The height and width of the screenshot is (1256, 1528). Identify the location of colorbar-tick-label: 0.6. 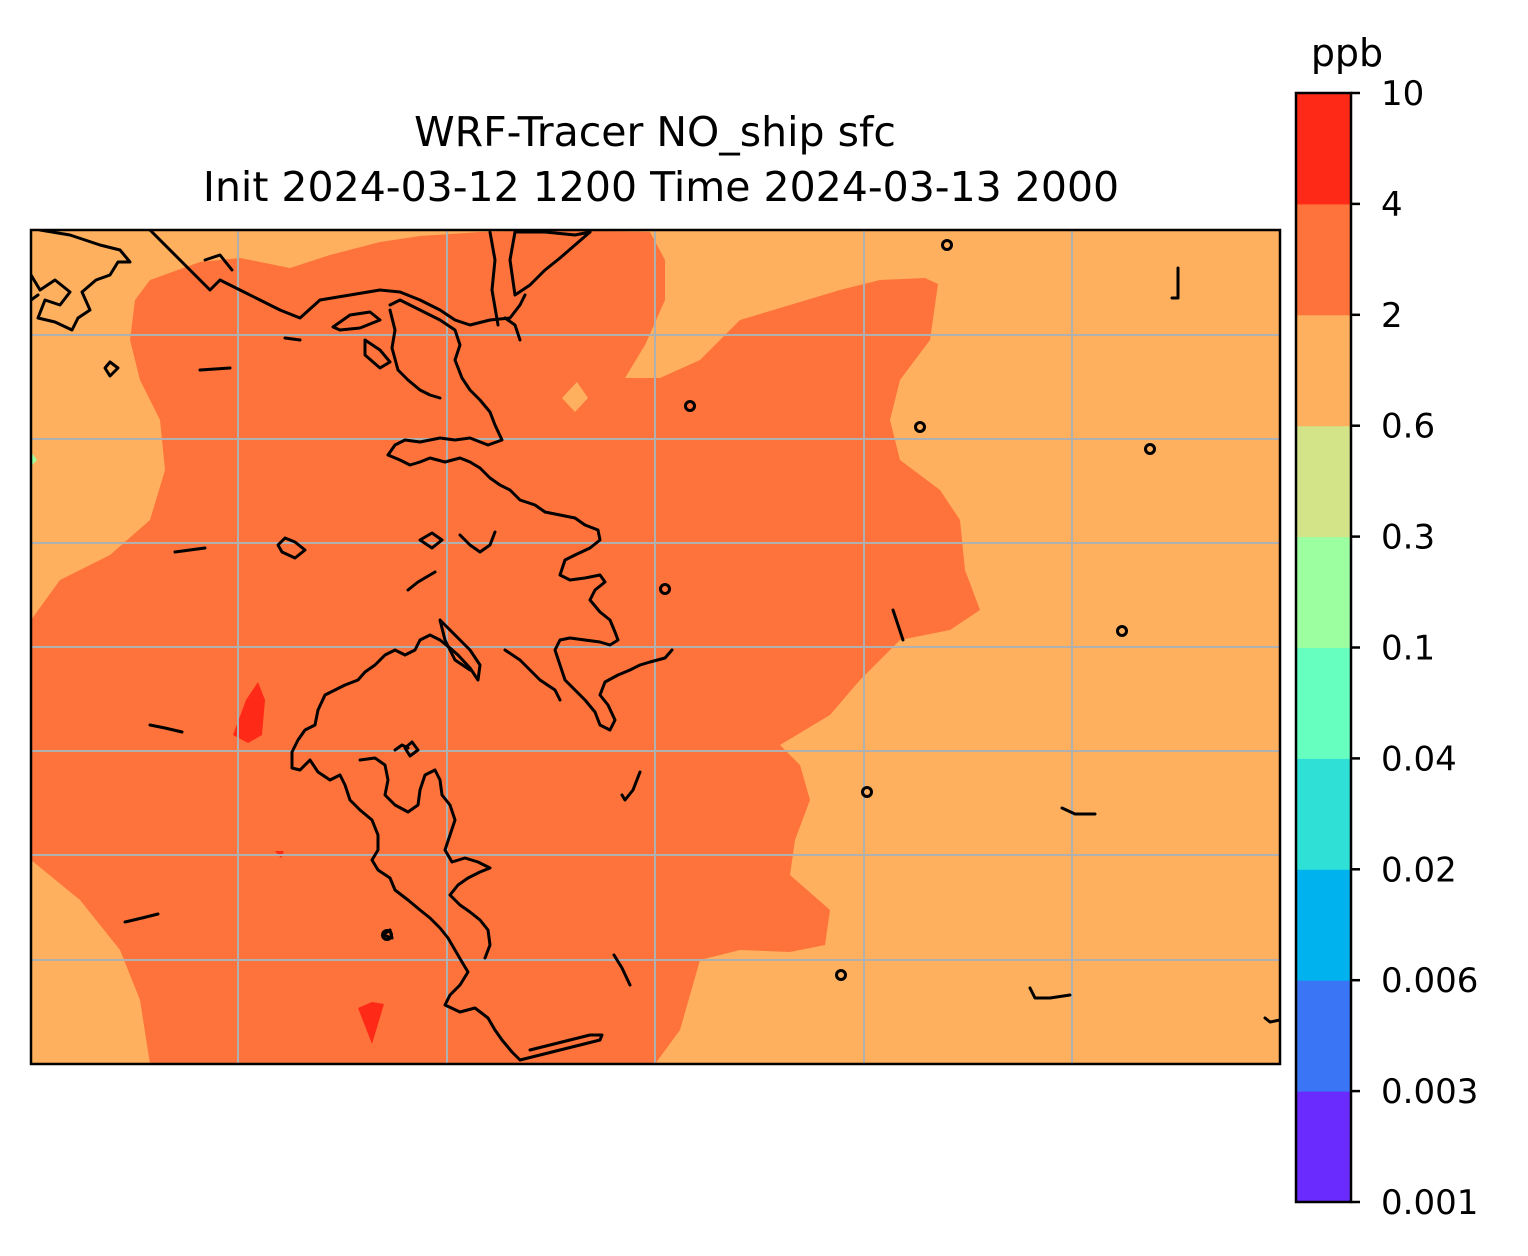
(1408, 427).